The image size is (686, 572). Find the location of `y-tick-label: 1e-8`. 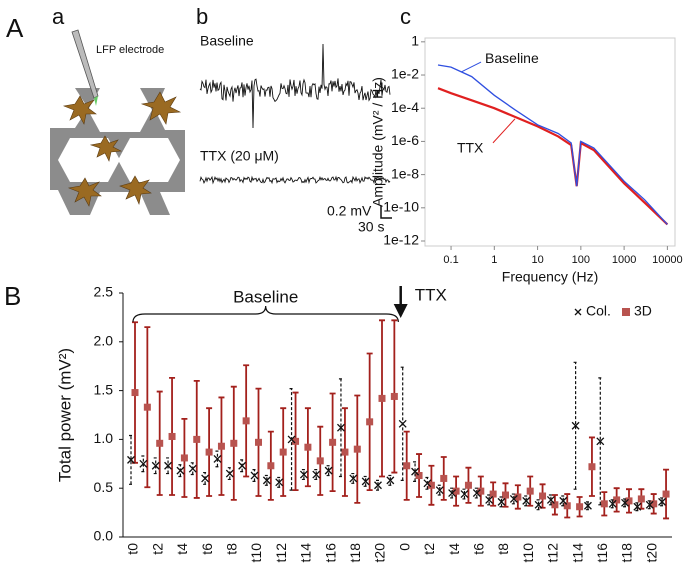

y-tick-label: 1e-8 is located at coordinates (405, 173).